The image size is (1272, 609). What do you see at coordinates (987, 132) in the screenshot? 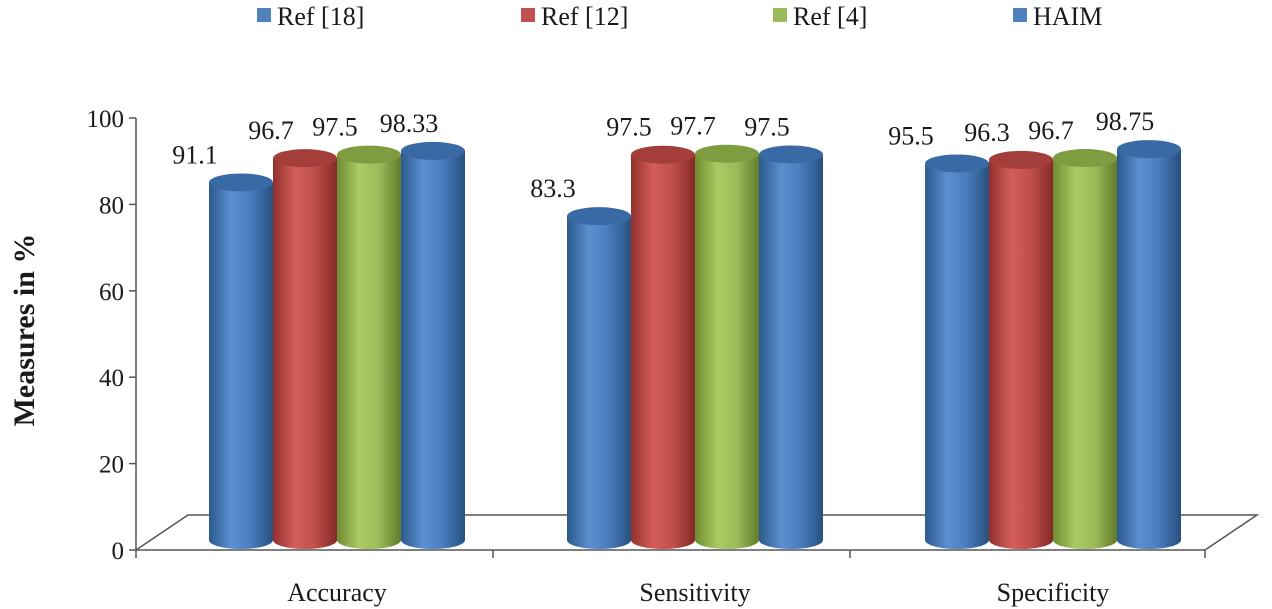
I see `data-label: 96.3` at bounding box center [987, 132].